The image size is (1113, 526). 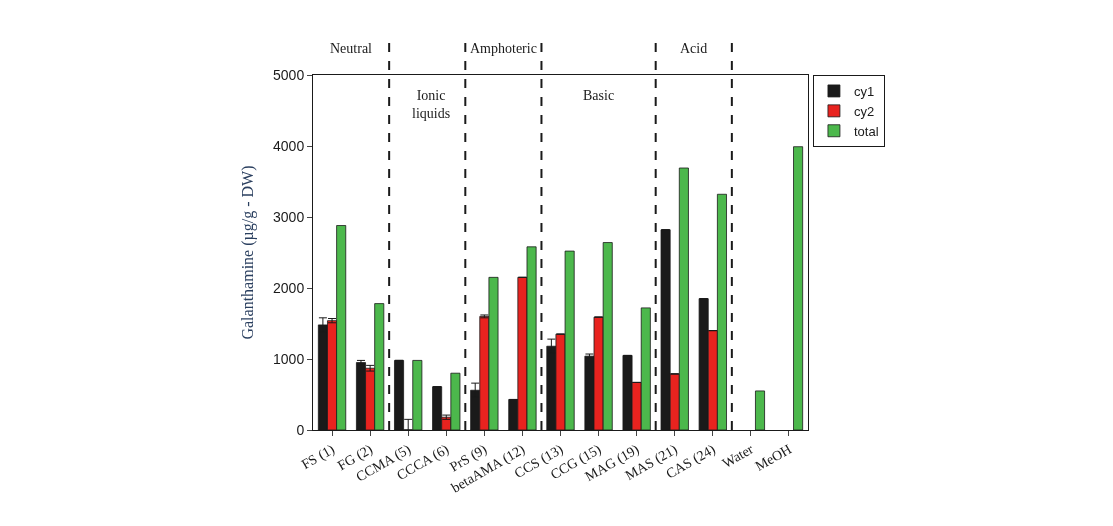 What do you see at coordinates (289, 74) in the screenshot?
I see `y-tick-label: 5000` at bounding box center [289, 74].